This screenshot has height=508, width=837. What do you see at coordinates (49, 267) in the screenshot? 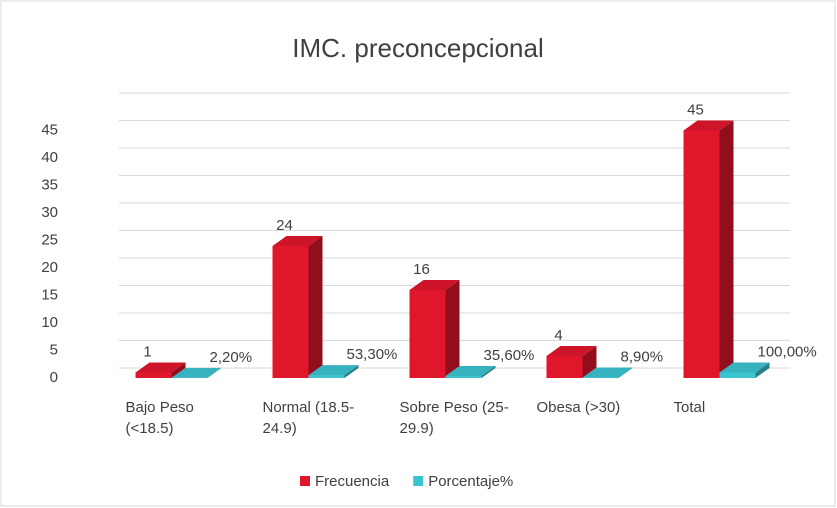
I see `y-tick-label: 20` at bounding box center [49, 267].